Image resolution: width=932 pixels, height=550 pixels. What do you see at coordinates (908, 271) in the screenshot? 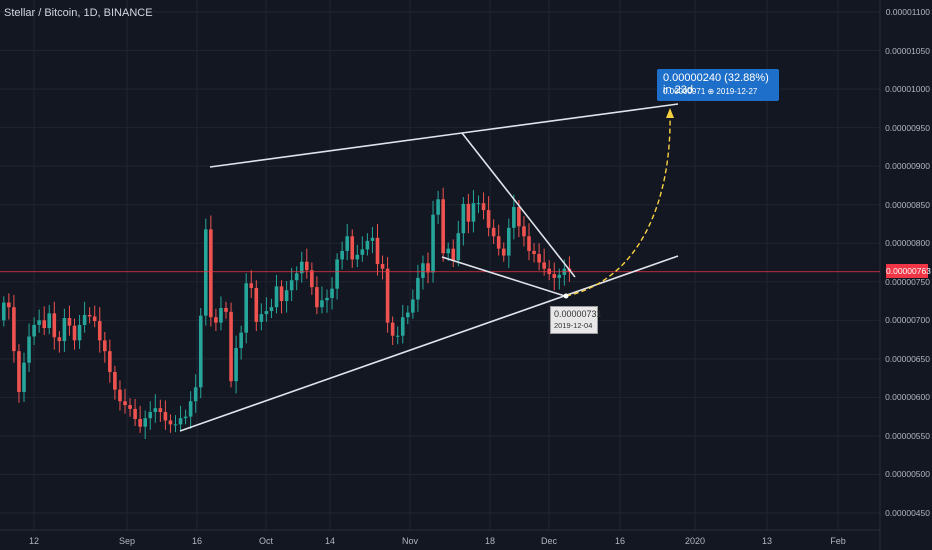
I see `current-price-tag: 0.00000763` at bounding box center [908, 271].